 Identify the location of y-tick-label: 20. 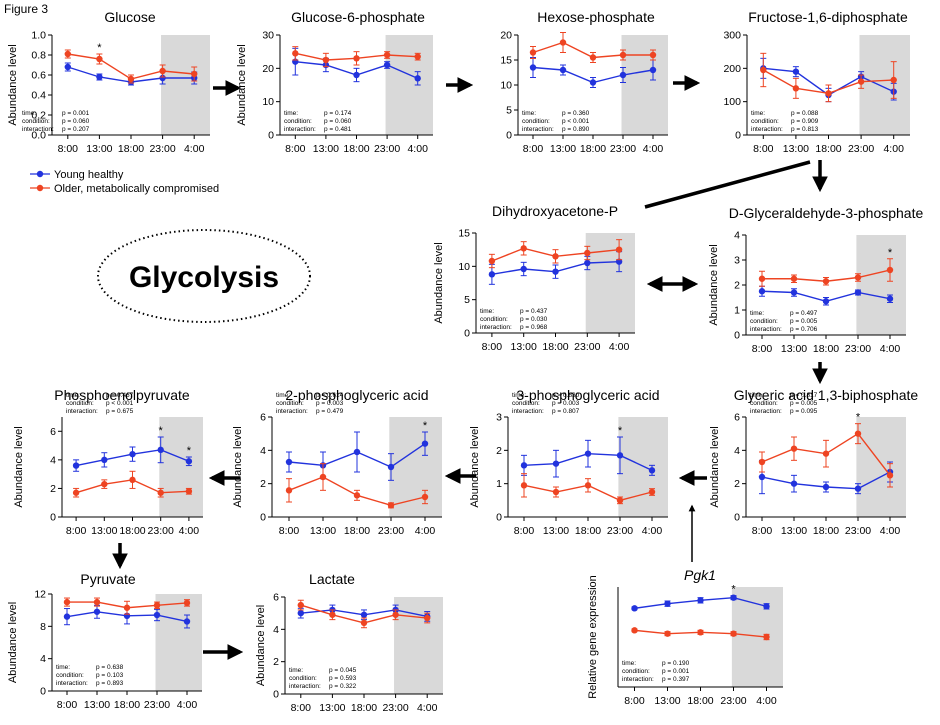
(506, 36).